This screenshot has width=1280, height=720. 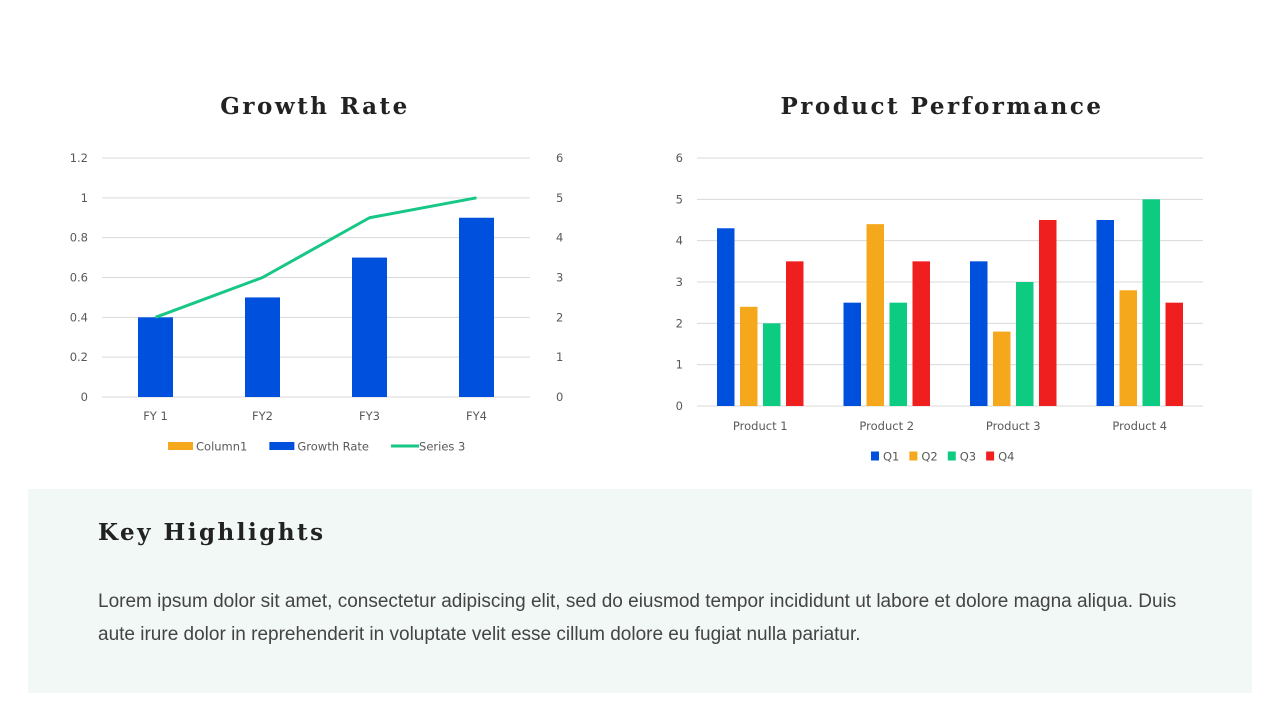 What do you see at coordinates (262, 416) in the screenshot?
I see `x-tick-label: FY2` at bounding box center [262, 416].